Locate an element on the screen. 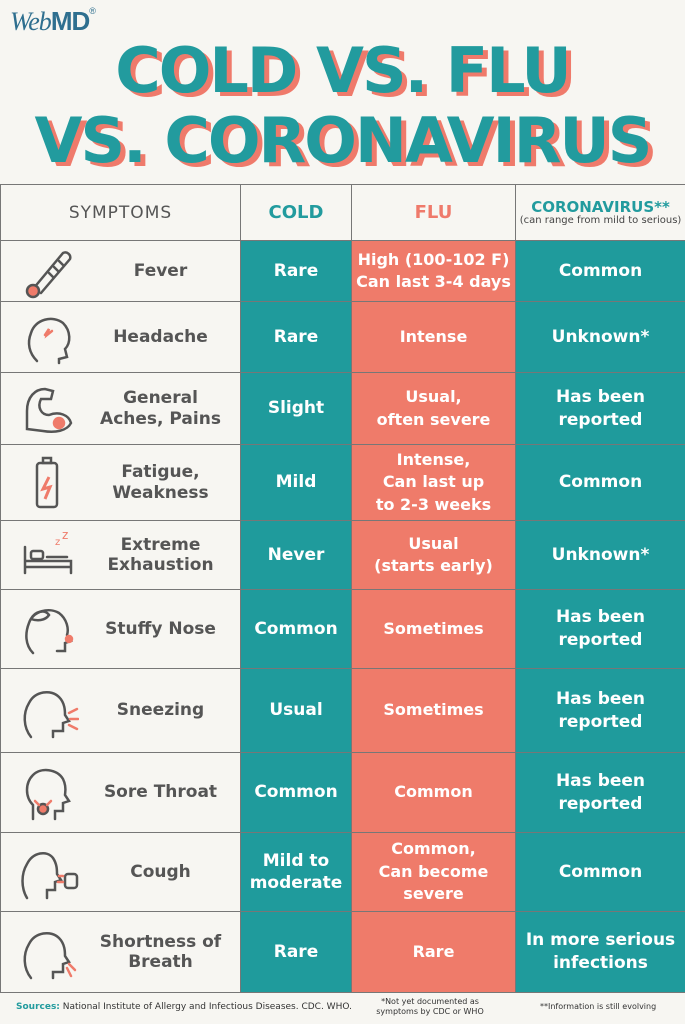 This screenshot has width=685, height=1024. symptom-cell: General Aches, Pains is located at coordinates (120, 408).